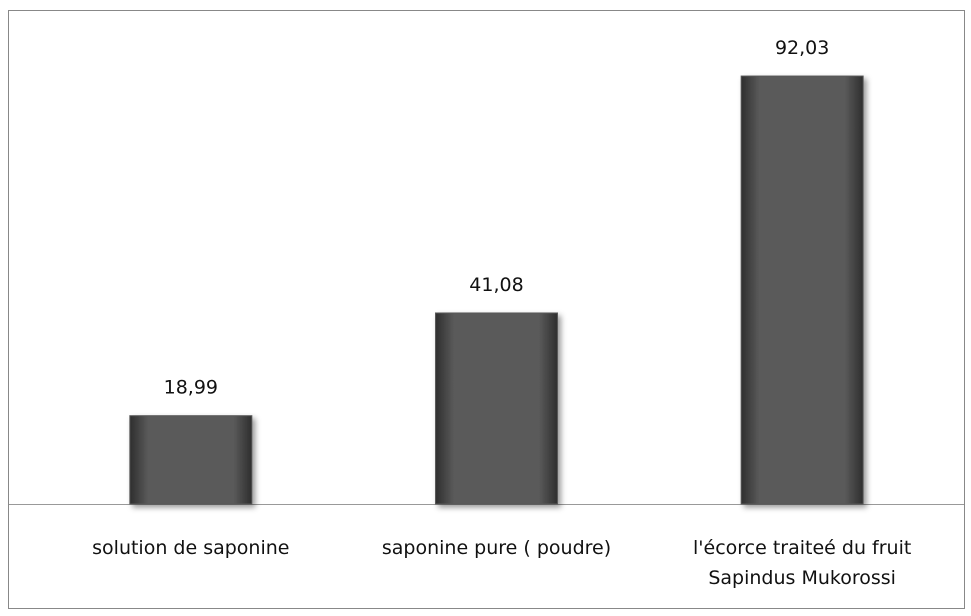  I want to click on value-label: 41,08, so click(496, 285).